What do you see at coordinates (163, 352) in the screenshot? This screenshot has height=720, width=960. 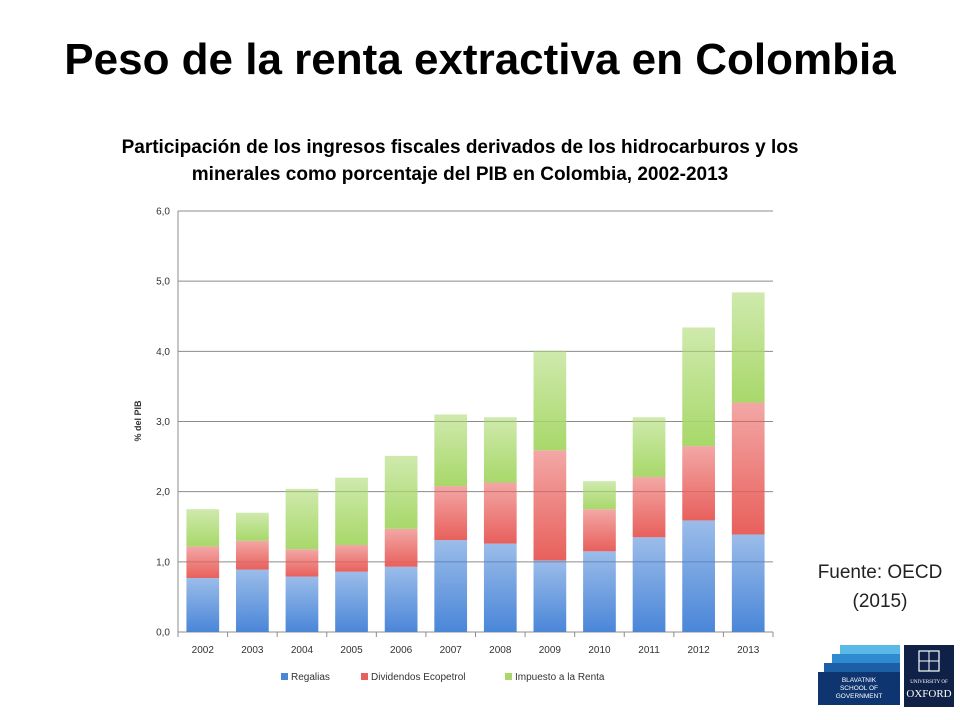 I see `y-tick-label: 4,0` at bounding box center [163, 352].